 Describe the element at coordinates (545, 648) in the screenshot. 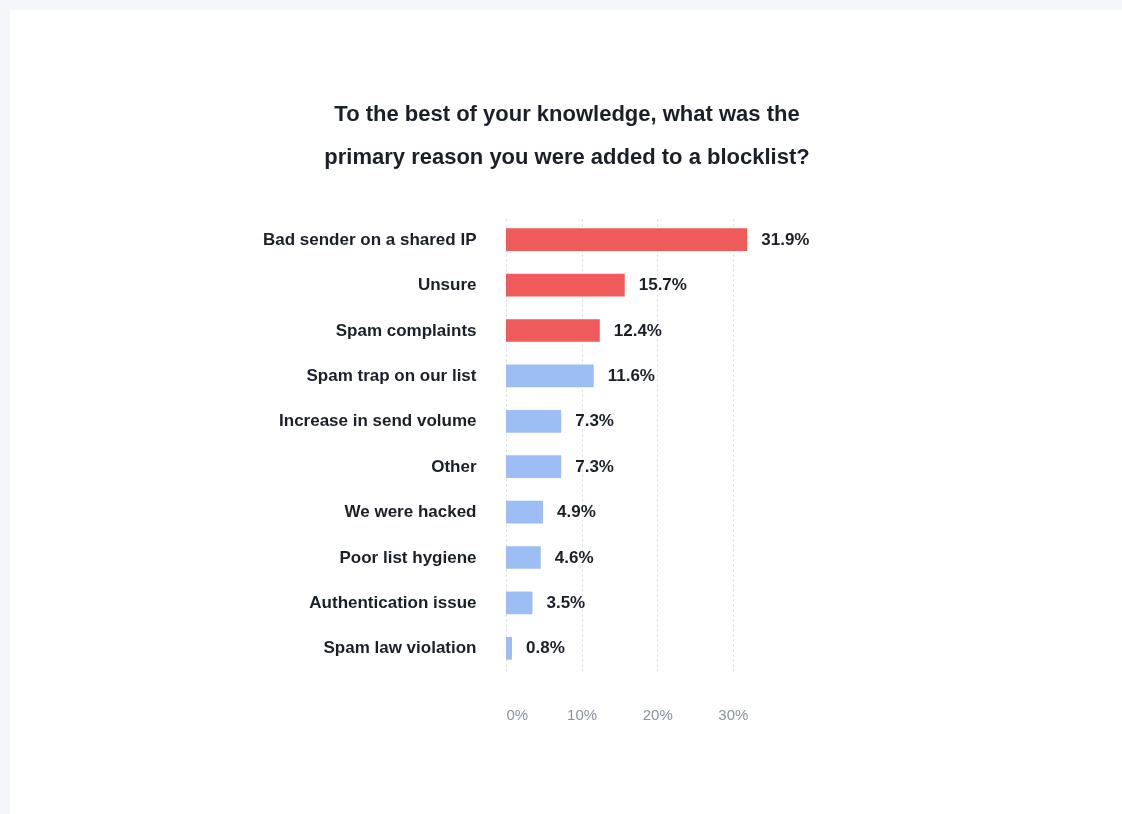

I see `data-label: 0.8%` at that location.